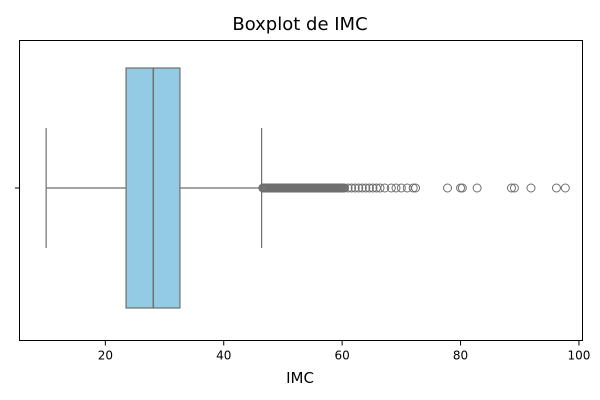 The width and height of the screenshot is (600, 400). What do you see at coordinates (299, 24) in the screenshot?
I see `chart-title: Boxplot de IMC` at bounding box center [299, 24].